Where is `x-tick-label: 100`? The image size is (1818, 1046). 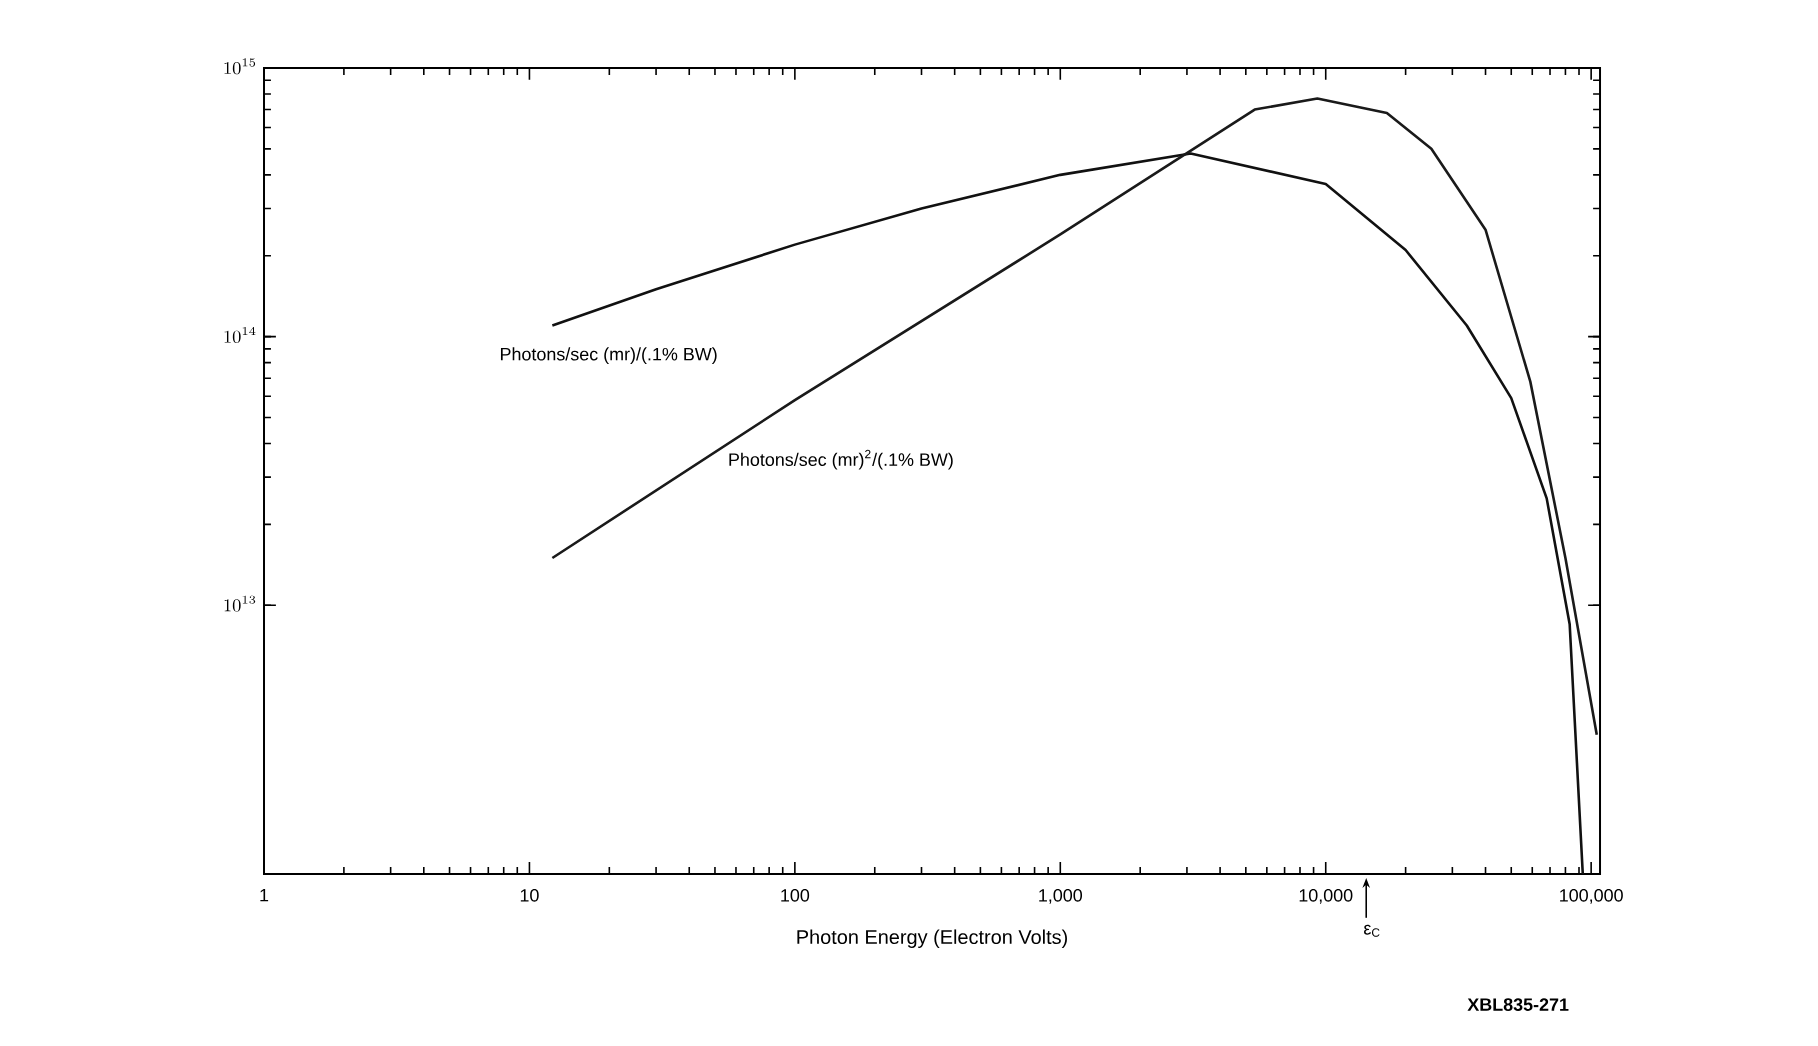
x-tick-label: 100 is located at coordinates (795, 895).